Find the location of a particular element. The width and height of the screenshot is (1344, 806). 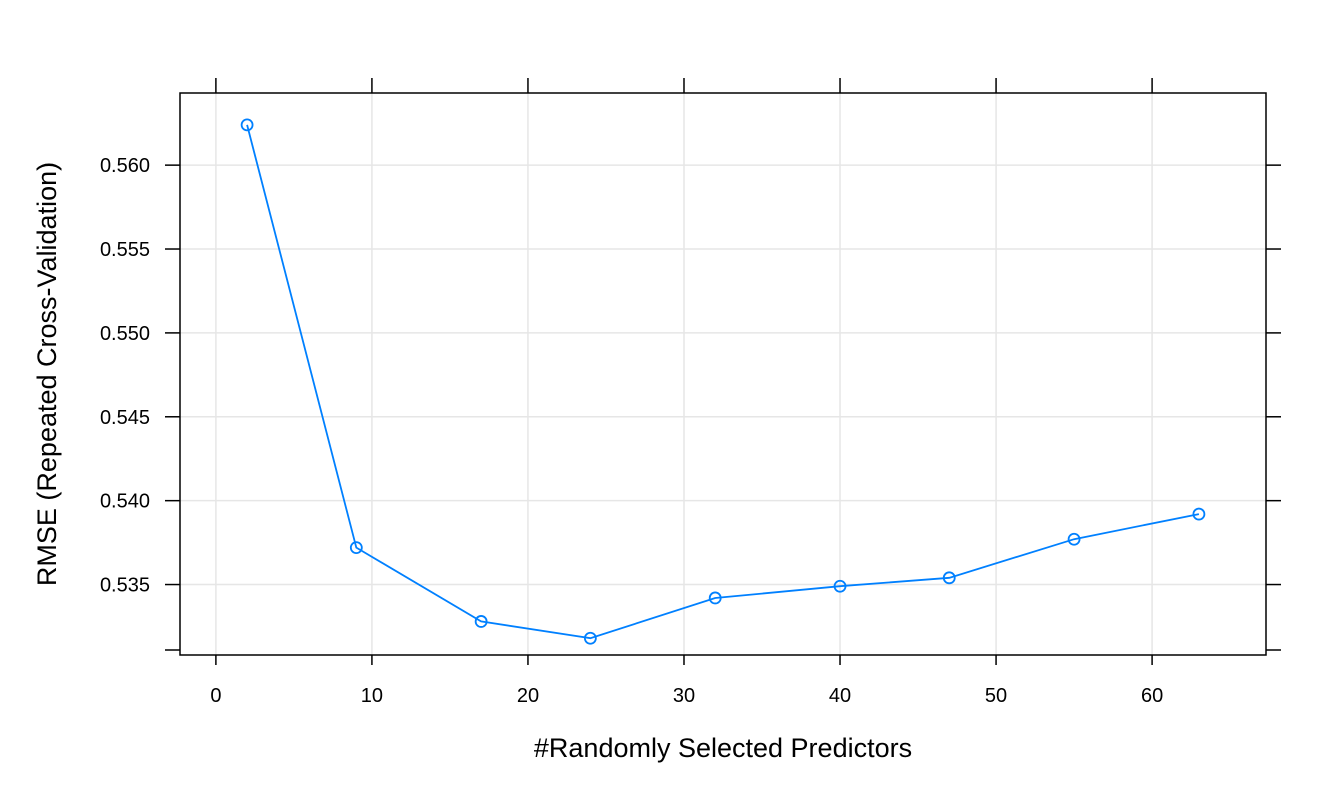

y-tick-label-1: 0.540 is located at coordinates (125, 502).